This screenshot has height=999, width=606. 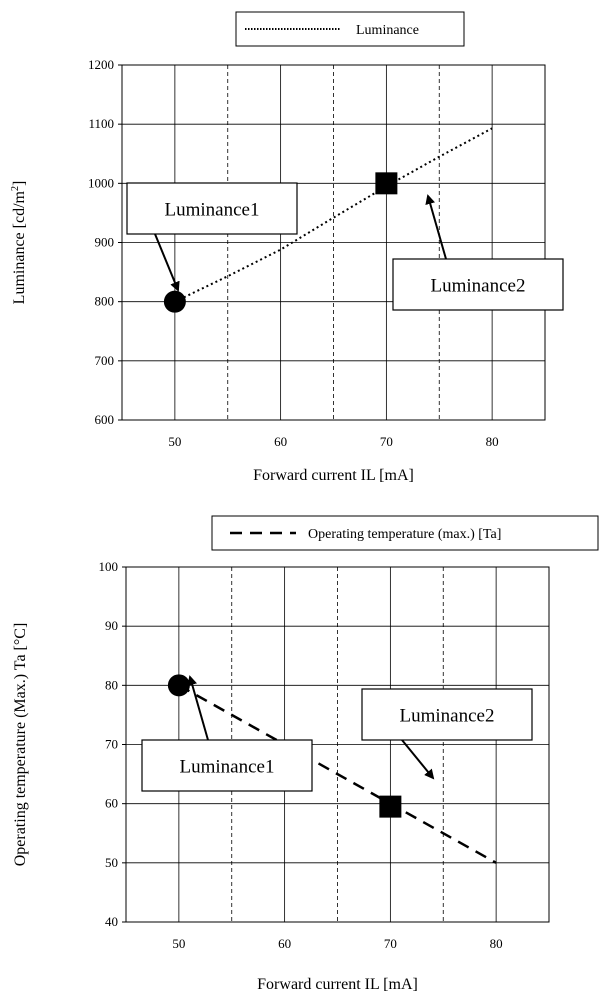 I want to click on y-tick-label: 80, so click(x=111, y=684).